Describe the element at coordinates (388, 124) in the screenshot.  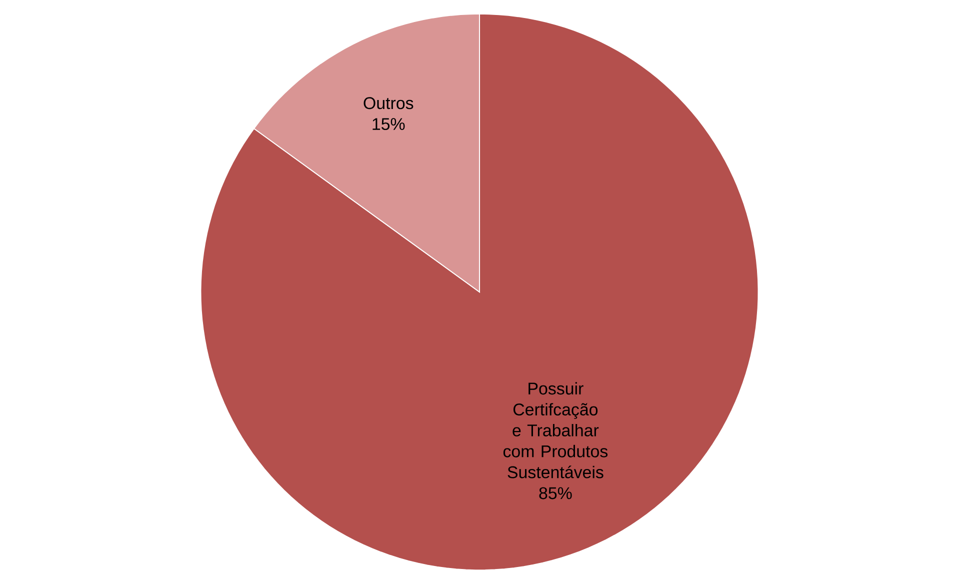
I see `data-label: 15%` at that location.